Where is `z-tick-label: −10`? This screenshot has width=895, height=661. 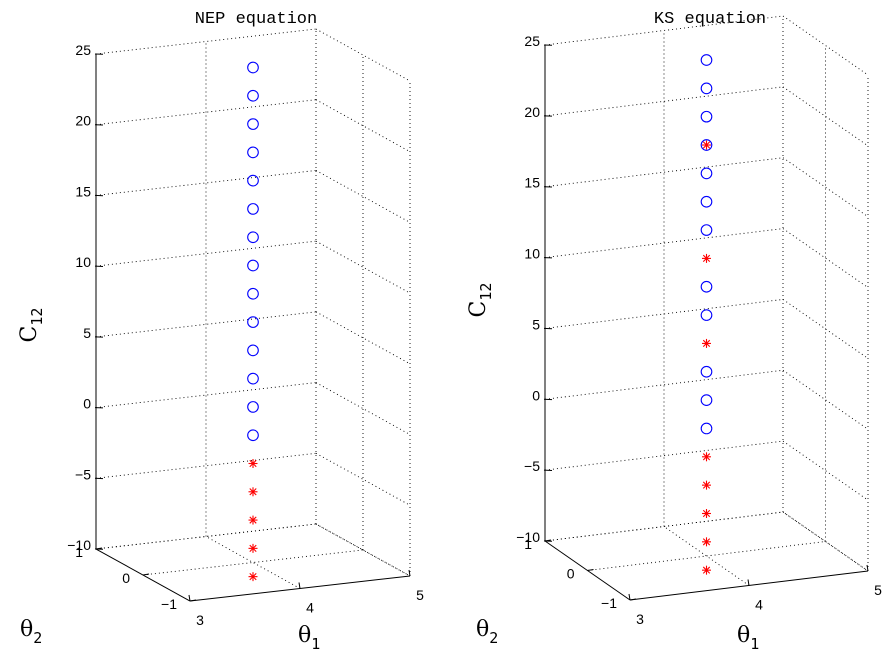
z-tick-label: −10 is located at coordinates (528, 537).